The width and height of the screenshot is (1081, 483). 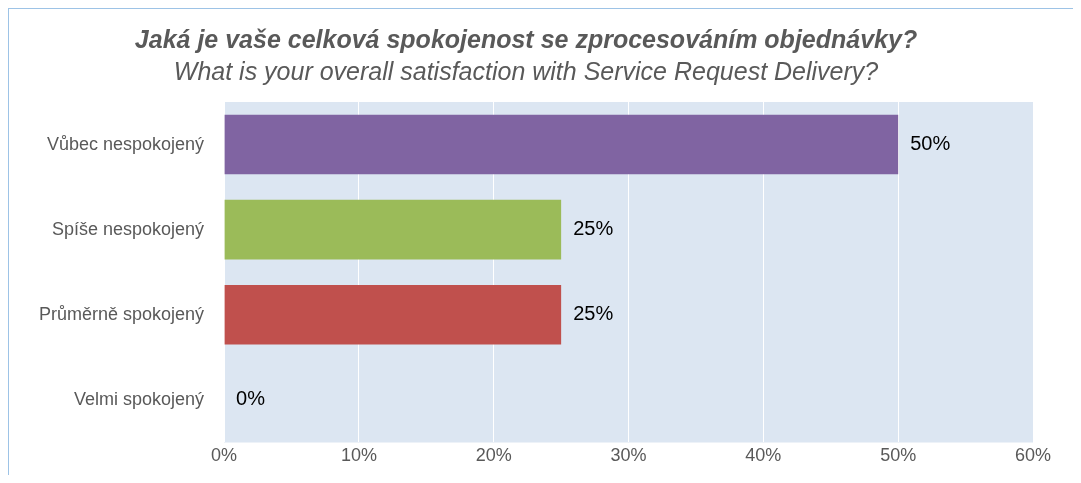 What do you see at coordinates (125, 143) in the screenshot?
I see `y-tick-label: Vůbec nespokojený` at bounding box center [125, 143].